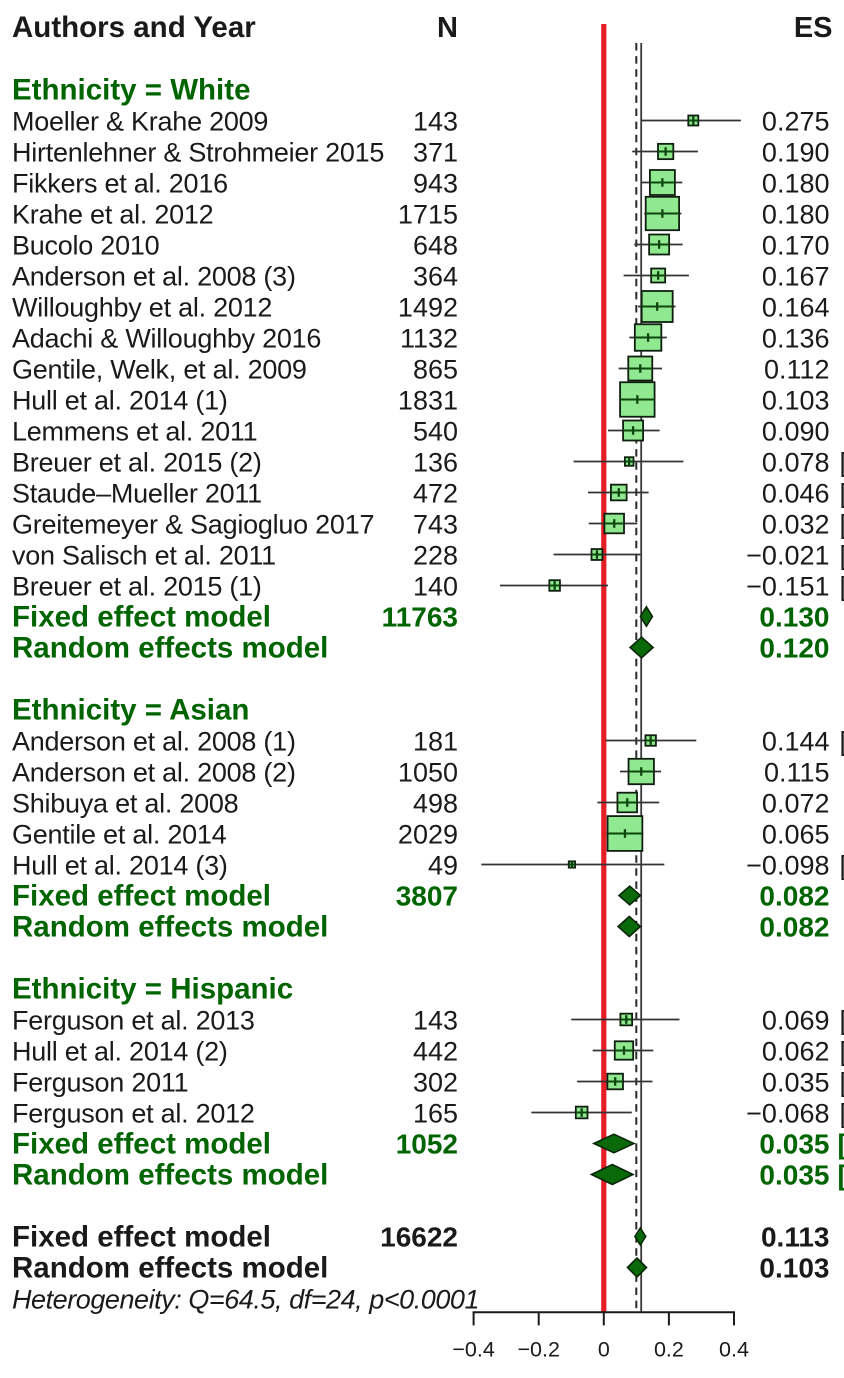 Image resolution: width=844 pixels, height=1378 pixels. Describe the element at coordinates (137, 494) in the screenshot. I see `svg-text: Staude–Mueller 2011` at that location.